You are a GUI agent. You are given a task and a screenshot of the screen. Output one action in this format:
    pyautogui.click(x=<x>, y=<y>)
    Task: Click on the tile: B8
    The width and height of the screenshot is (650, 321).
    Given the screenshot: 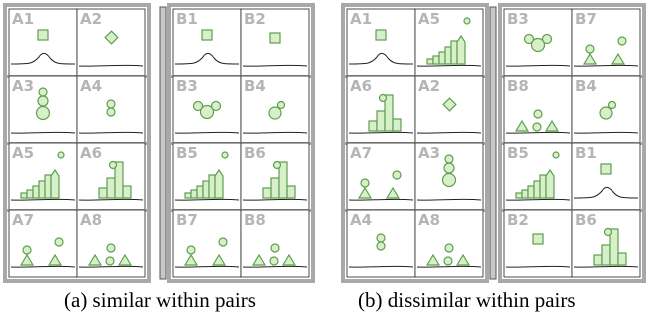 What is the action you would take?
    pyautogui.click(x=538, y=109)
    